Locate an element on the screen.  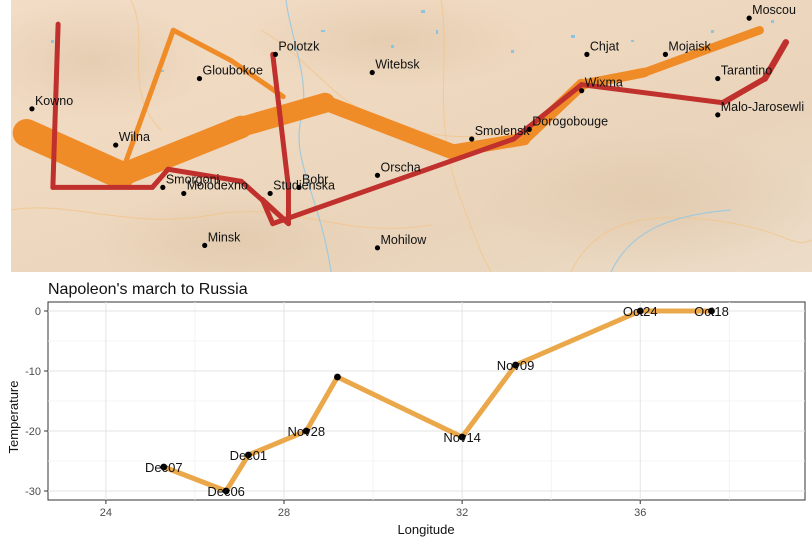
city-label: Dorogobouge is located at coordinates (570, 121).